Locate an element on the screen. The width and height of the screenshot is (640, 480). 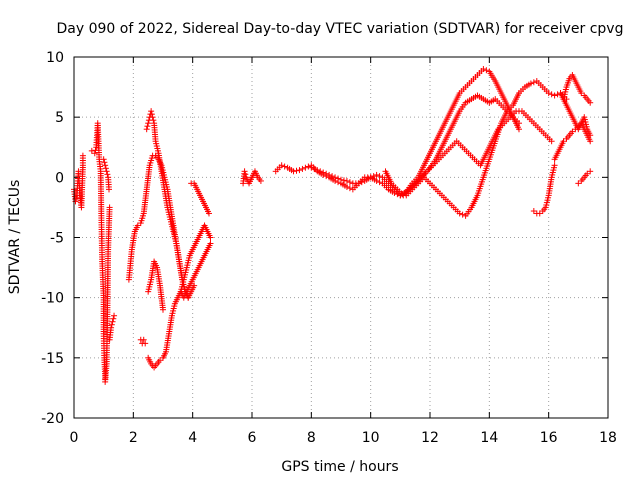
x-axis-title: GPS time / hours is located at coordinates (339, 467).